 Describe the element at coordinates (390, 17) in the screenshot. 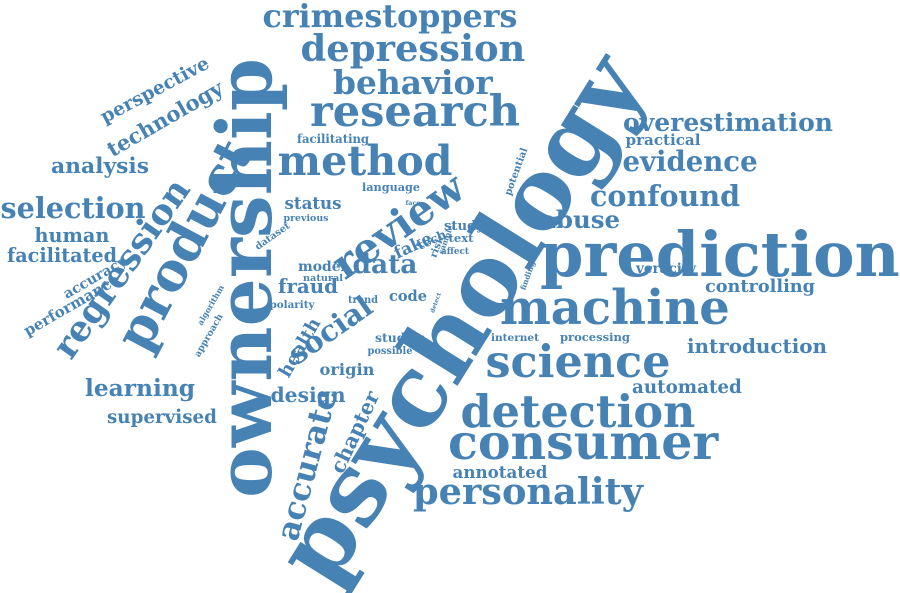

I see `word-crimestoppers: crimestoppers` at that location.